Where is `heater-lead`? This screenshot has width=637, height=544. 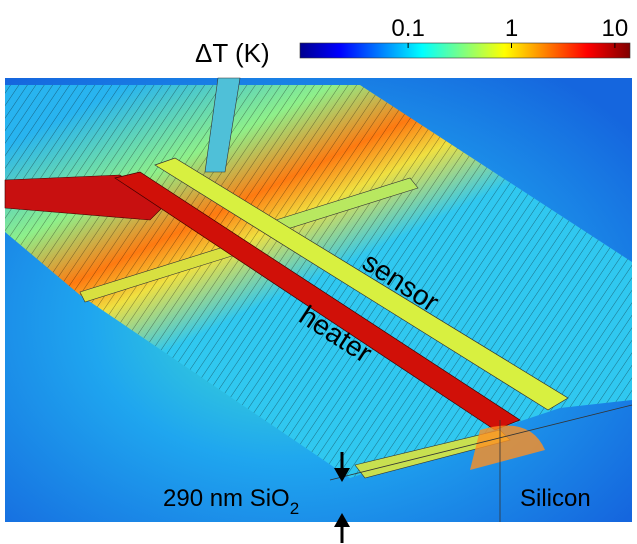 heater-lead is located at coordinates (85, 197).